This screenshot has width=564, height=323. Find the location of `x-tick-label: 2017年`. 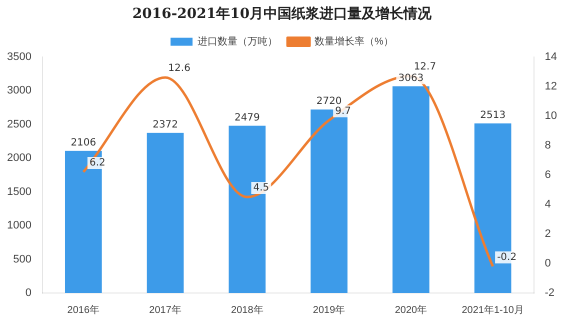

x-tick-label: 2017年 is located at coordinates (165, 310).